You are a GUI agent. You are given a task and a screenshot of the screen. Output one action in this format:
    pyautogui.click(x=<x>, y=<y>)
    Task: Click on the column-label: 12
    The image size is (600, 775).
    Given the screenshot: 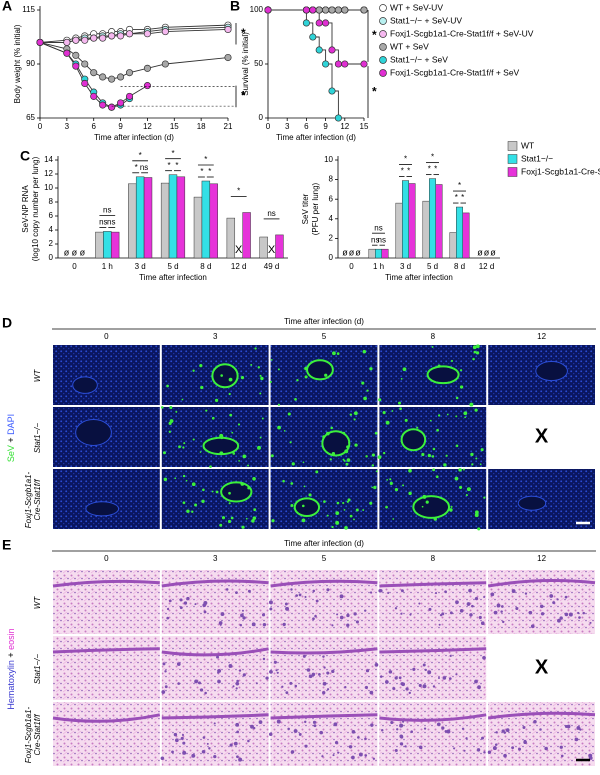 What is the action you would take?
    pyautogui.click(x=541, y=336)
    